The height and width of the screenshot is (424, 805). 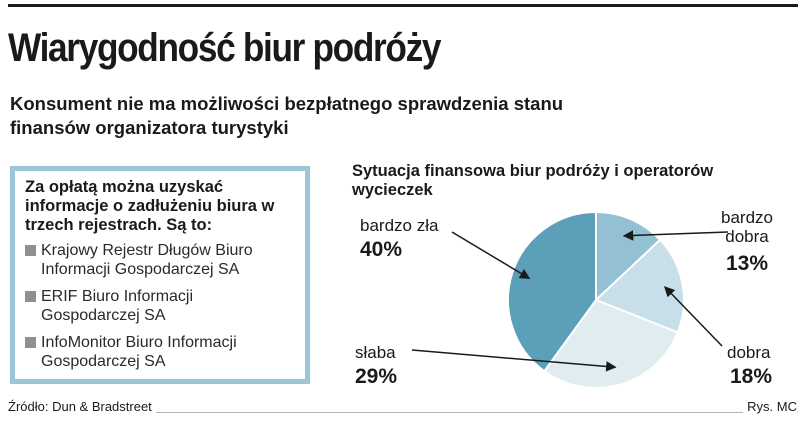 I want to click on slice-label-dobra: dobra, so click(x=749, y=352).